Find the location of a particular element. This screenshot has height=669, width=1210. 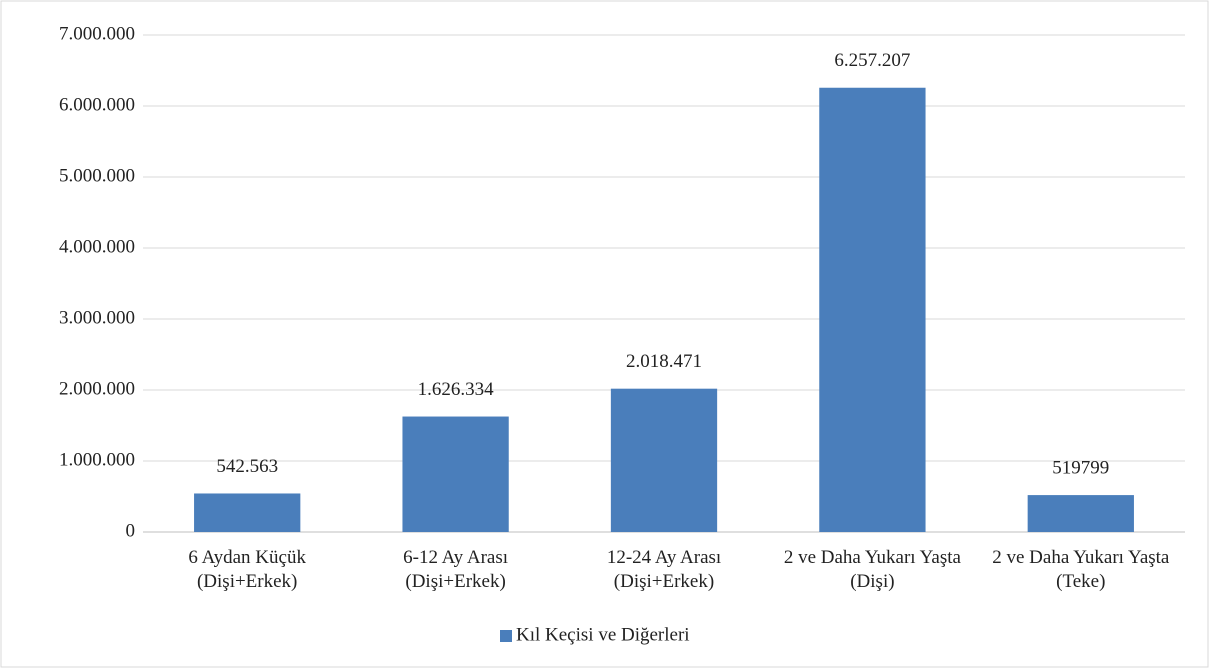

data-label: 6.257.207 is located at coordinates (872, 60).